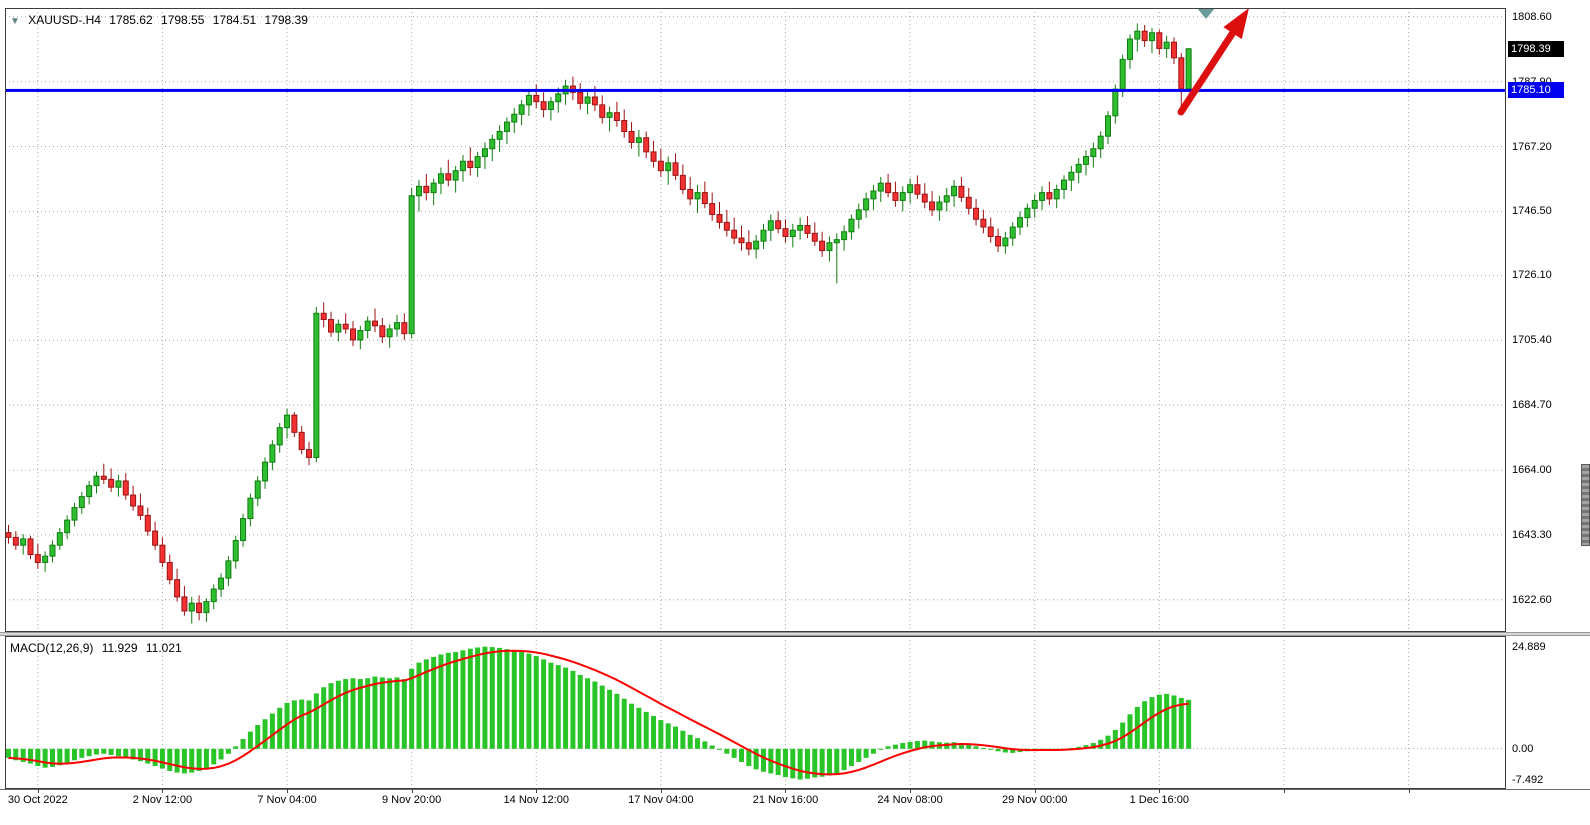 The height and width of the screenshot is (825, 1590). I want to click on macd-main-value: 11.929, so click(119, 648).